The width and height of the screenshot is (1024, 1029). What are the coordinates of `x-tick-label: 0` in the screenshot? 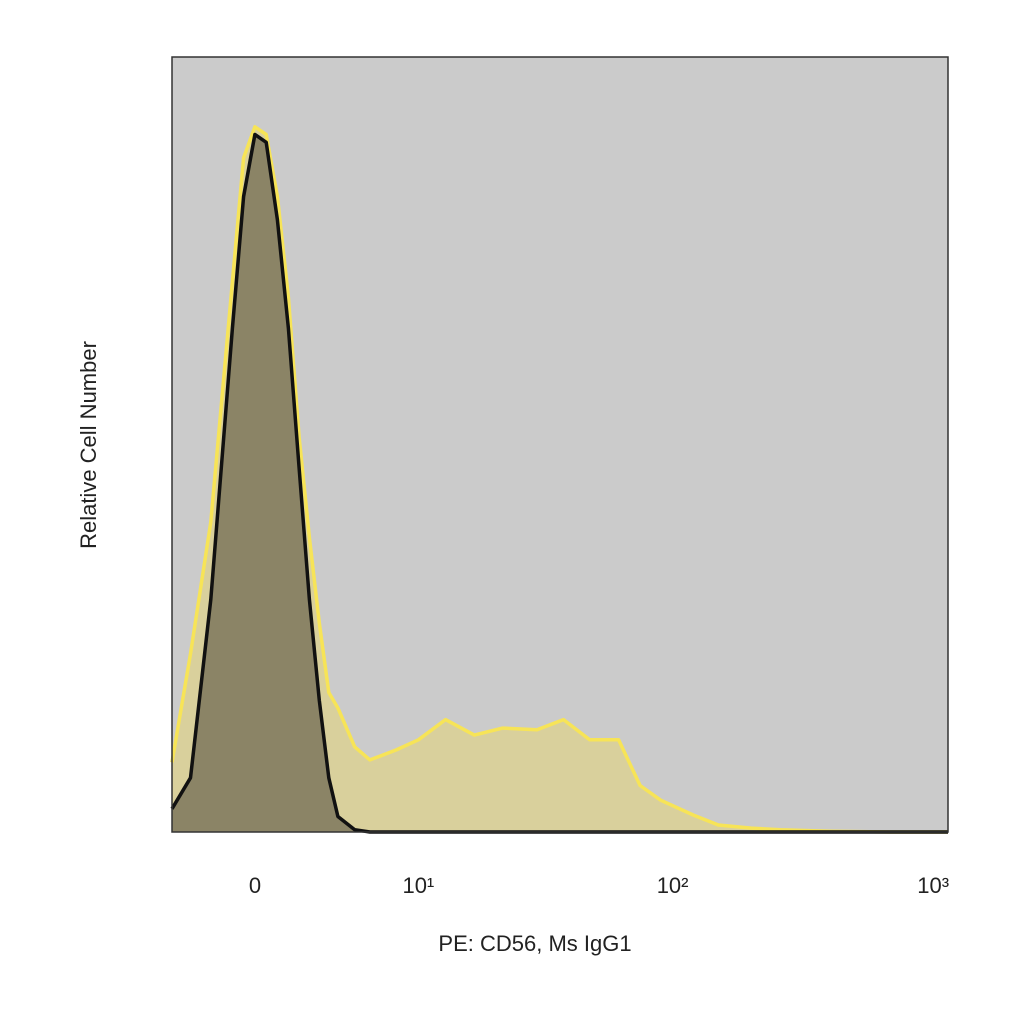 It's located at (255, 885).